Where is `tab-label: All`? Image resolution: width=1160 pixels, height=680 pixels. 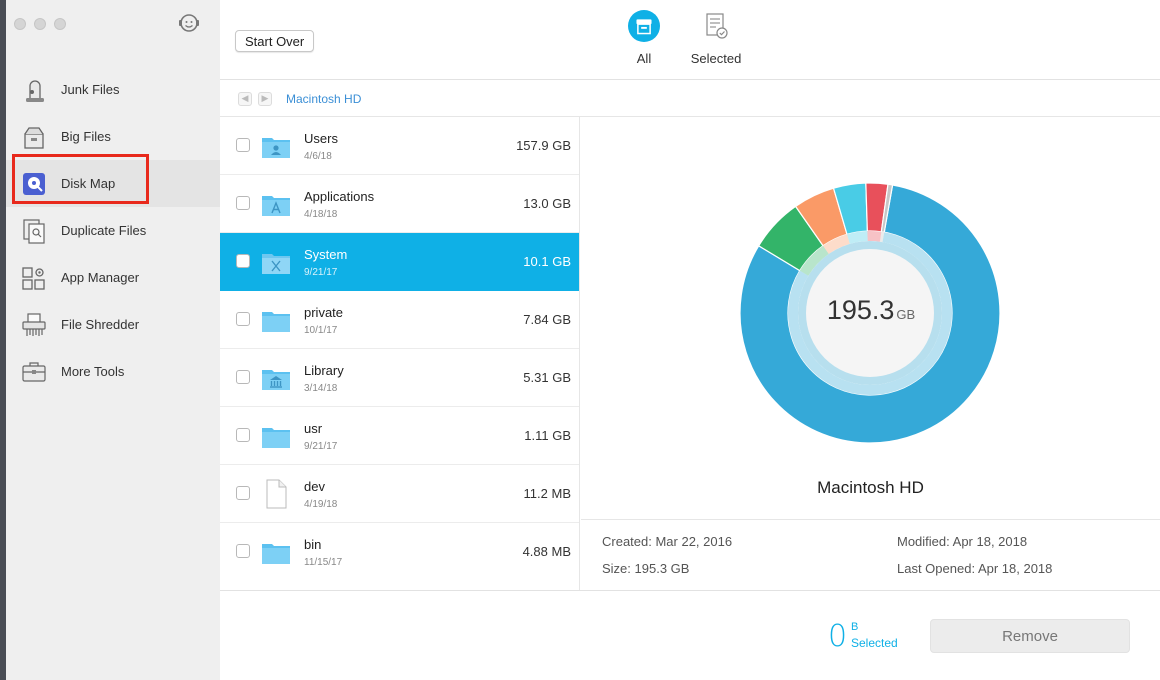 tab-label: All is located at coordinates (644, 58).